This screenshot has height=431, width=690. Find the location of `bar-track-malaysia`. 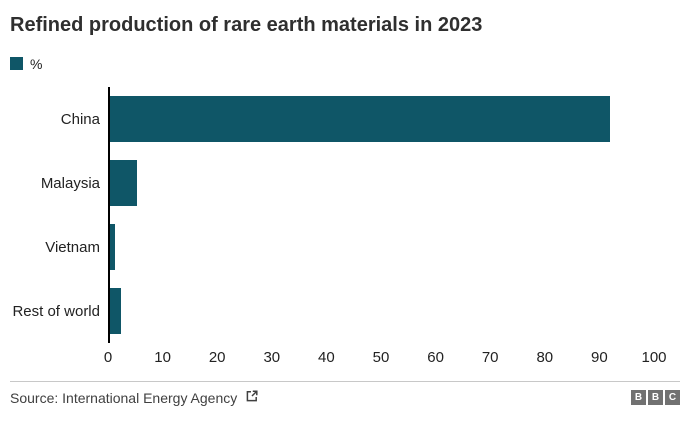

bar-track-malaysia is located at coordinates (381, 183).